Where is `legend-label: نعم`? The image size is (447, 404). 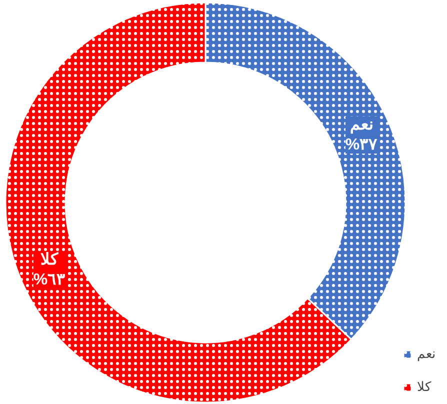 legend-label: نعم is located at coordinates (427, 353).